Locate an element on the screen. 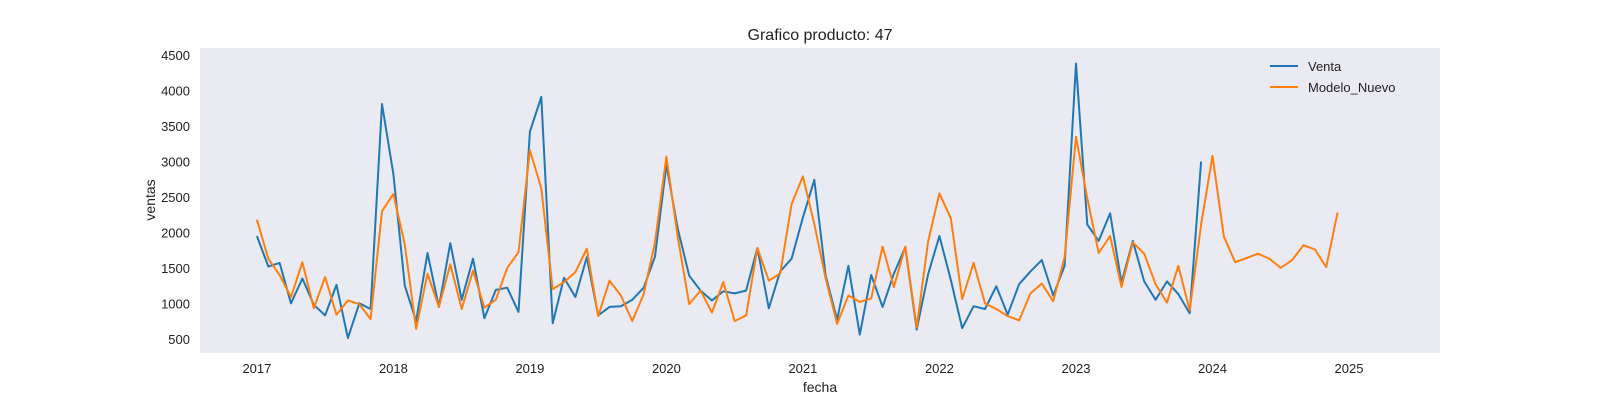  x-tick-label: 2018 is located at coordinates (393, 368).